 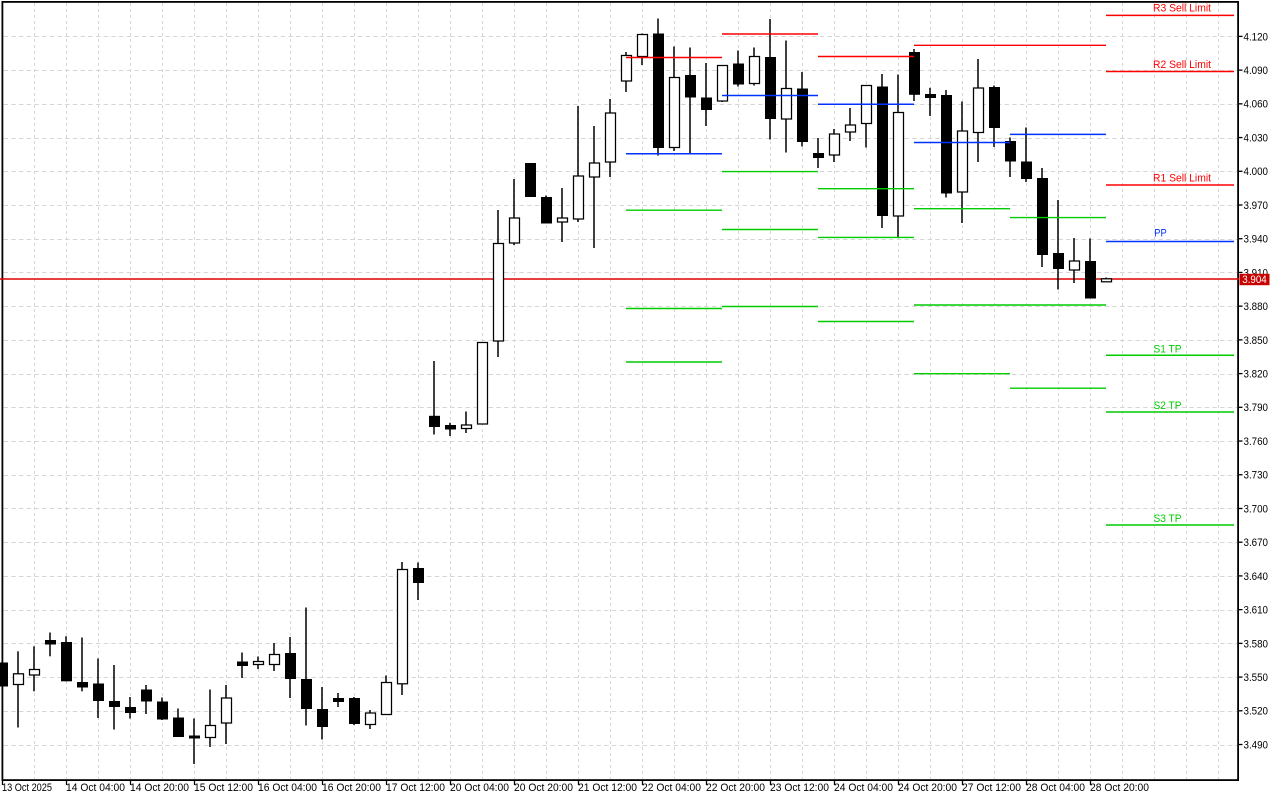 I want to click on svg-text: 13 Oct 2025, so click(x=27, y=788).